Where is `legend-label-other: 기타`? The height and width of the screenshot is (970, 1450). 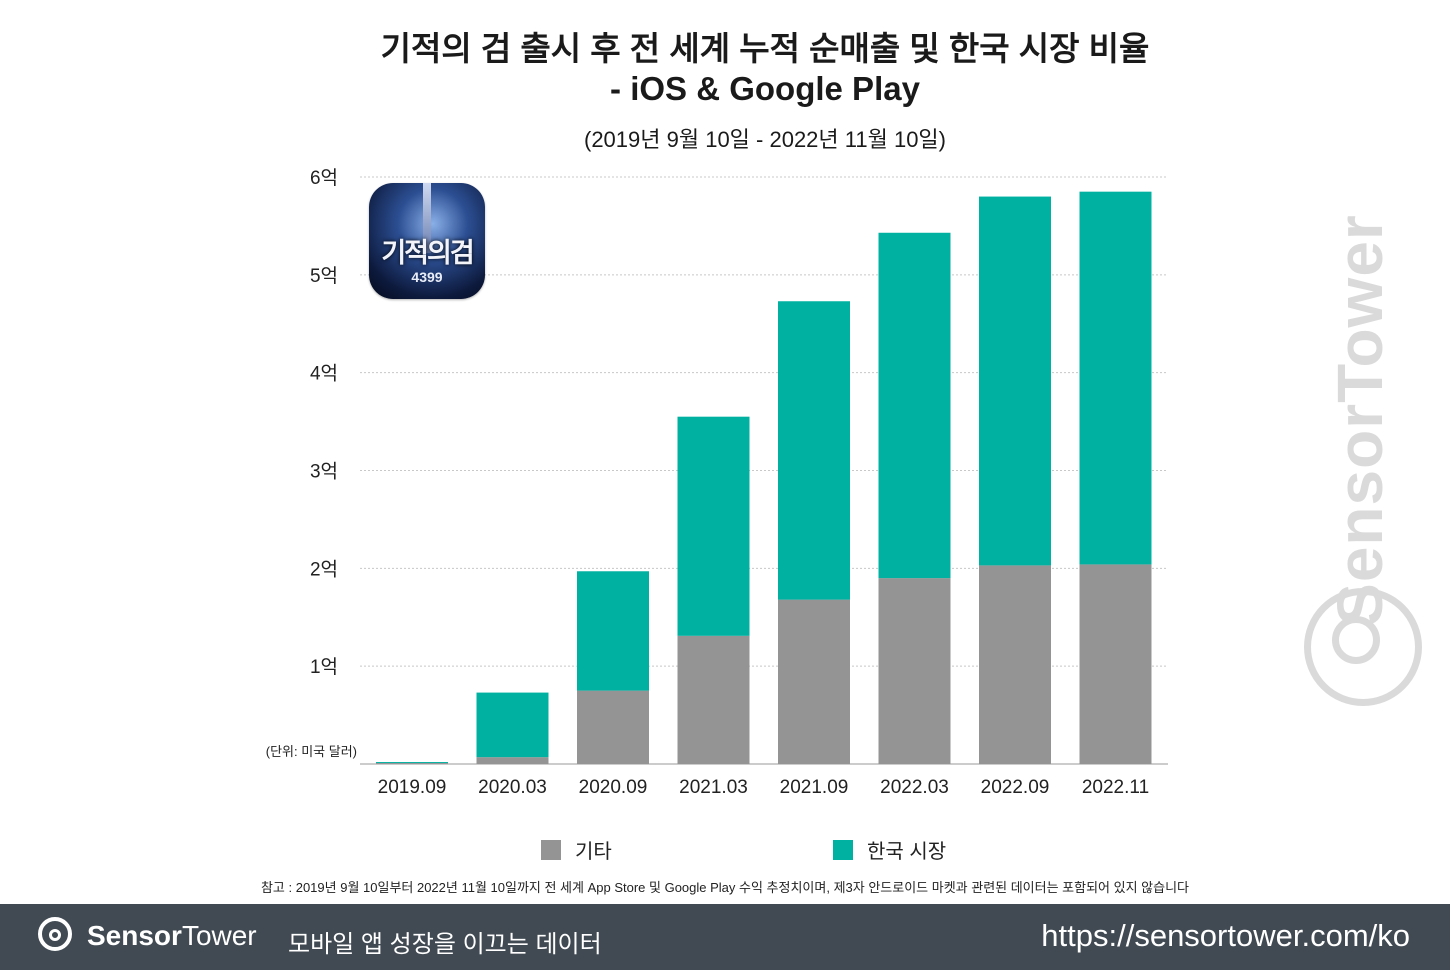
legend-label-other: 기타 is located at coordinates (593, 852).